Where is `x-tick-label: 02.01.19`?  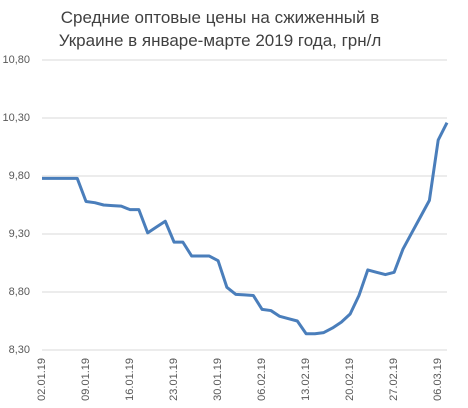 x-tick-label: 02.01.19 is located at coordinates (42, 379).